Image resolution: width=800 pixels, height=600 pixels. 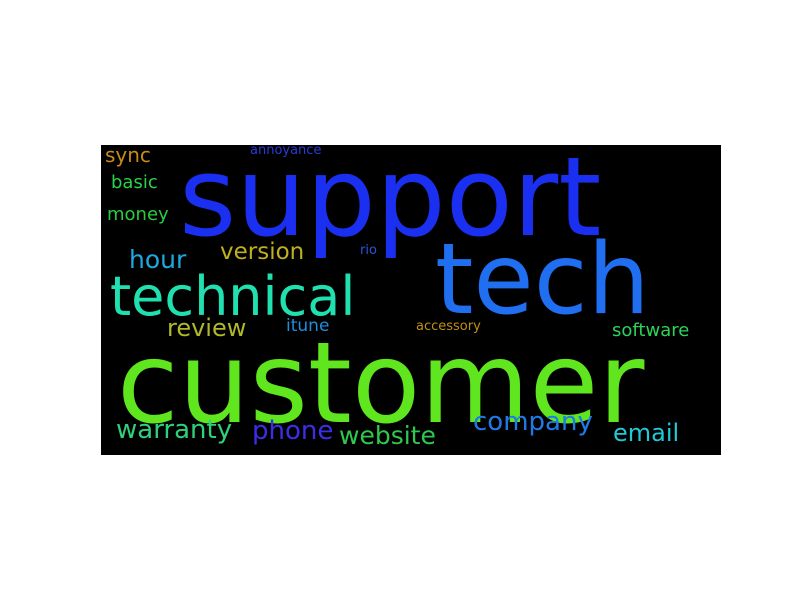 I want to click on word-itune: itune, so click(x=308, y=326).